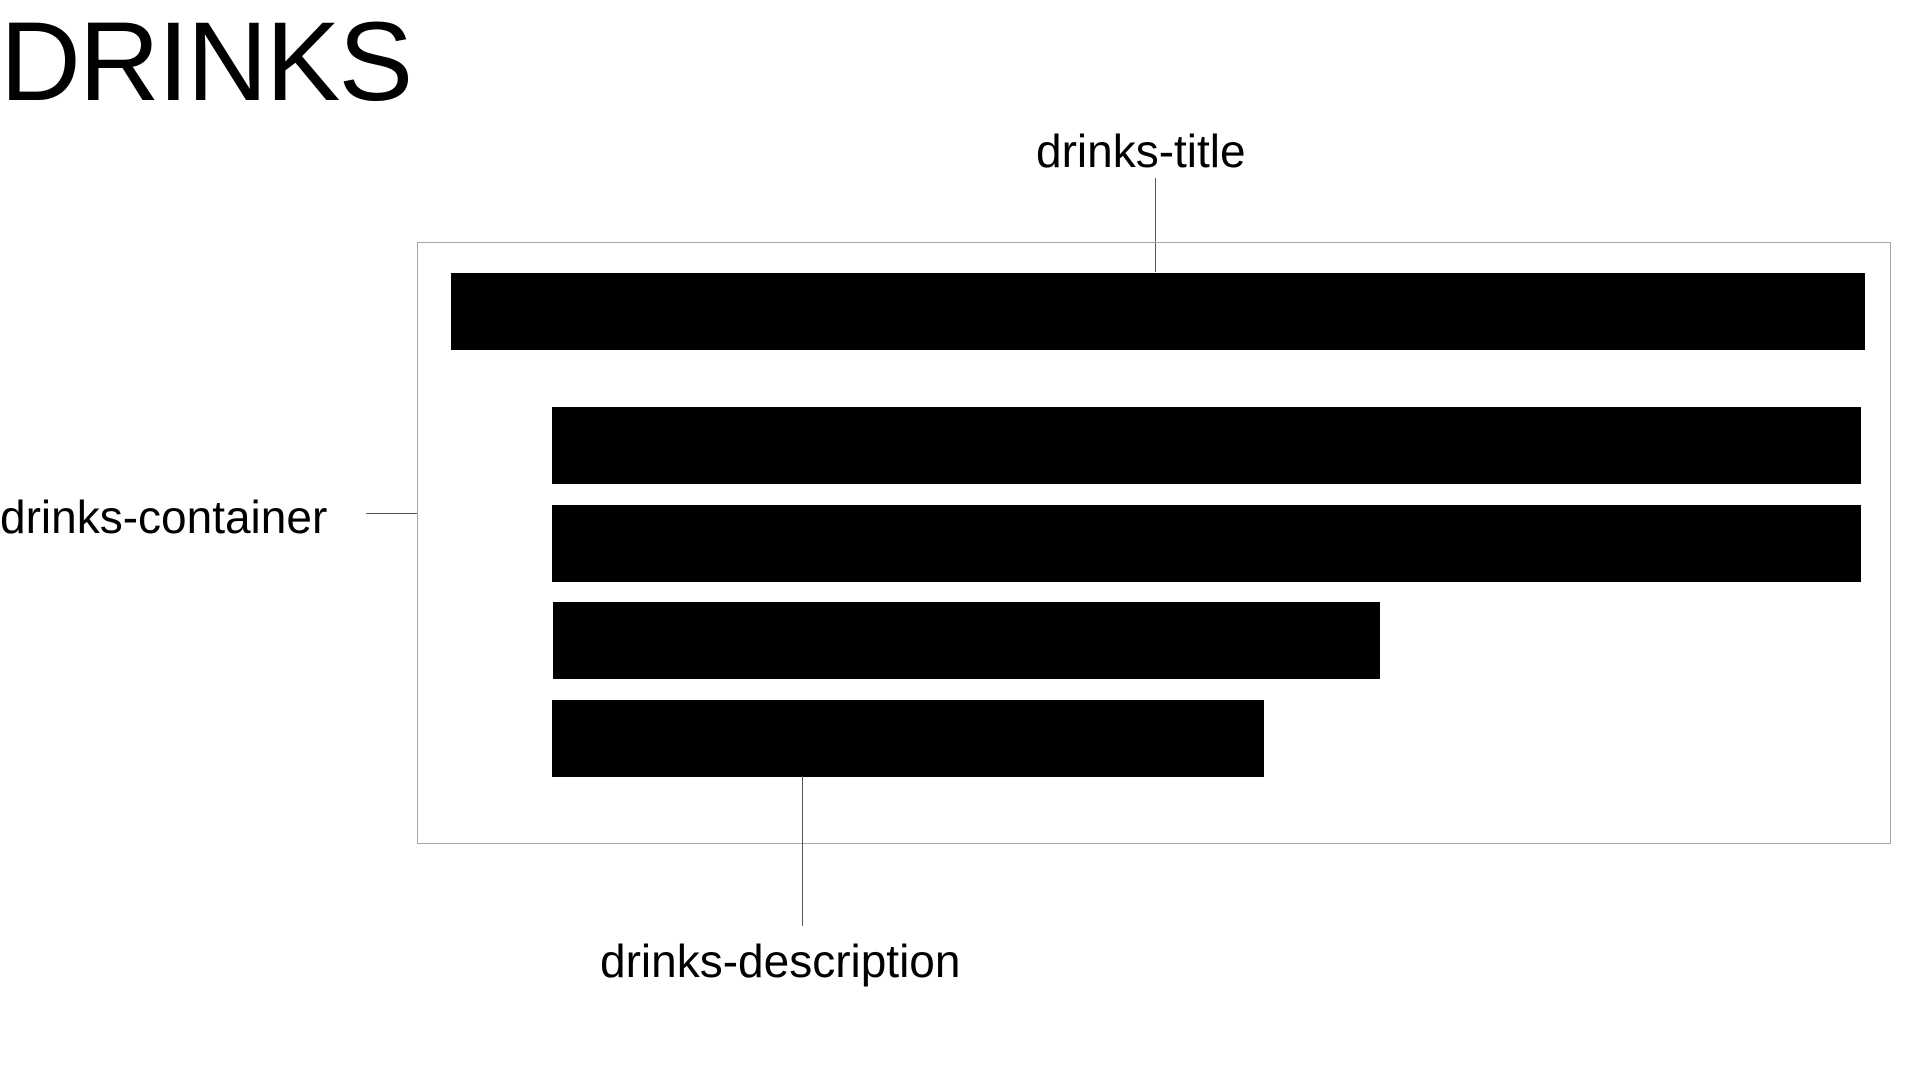 Image resolution: width=1920 pixels, height=1080 pixels. I want to click on drinks-title-label: drinks-title, so click(1141, 151).